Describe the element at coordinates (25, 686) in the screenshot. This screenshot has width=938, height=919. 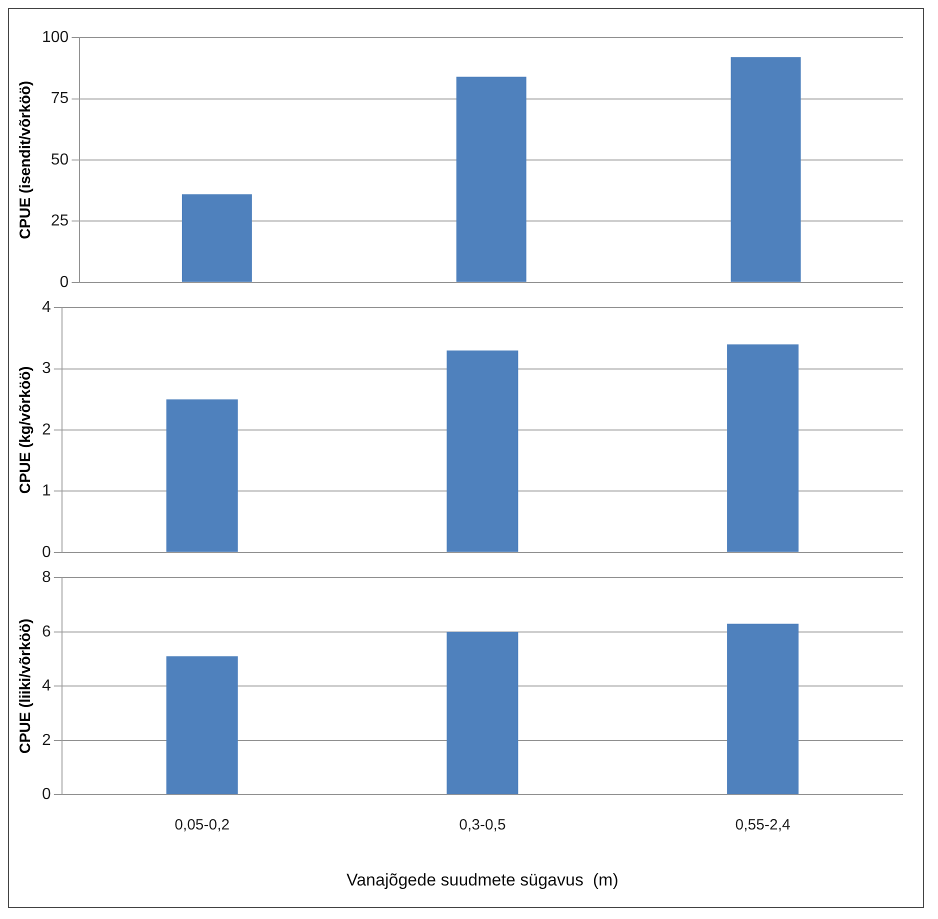
I see `y-axis-title: CPUE (liiki/võrköö)` at that location.